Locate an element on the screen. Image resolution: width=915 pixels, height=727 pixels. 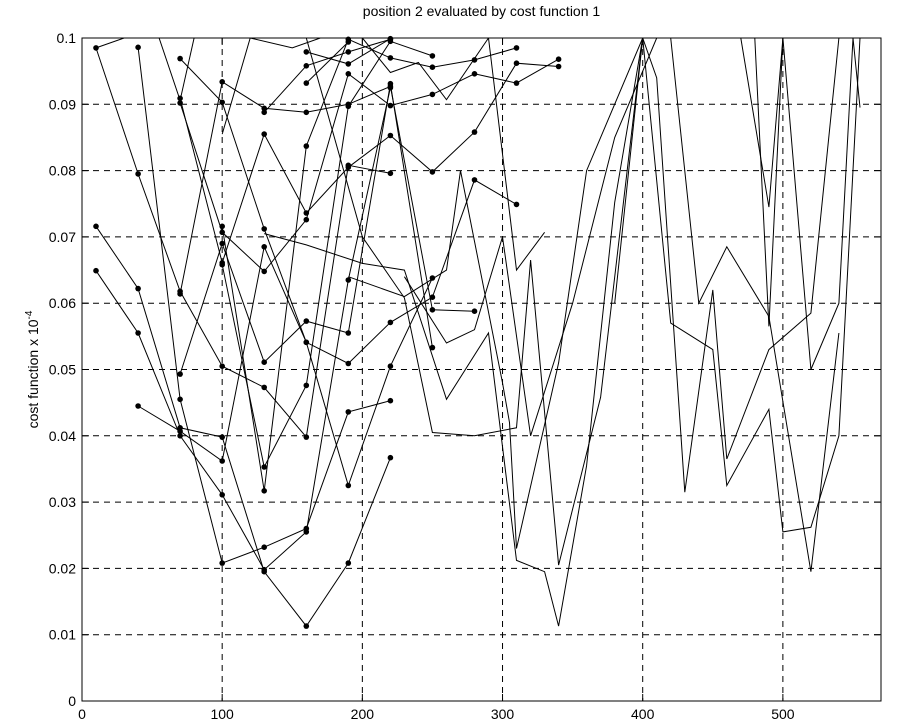
x-tick-label: 400 is located at coordinates (643, 714).